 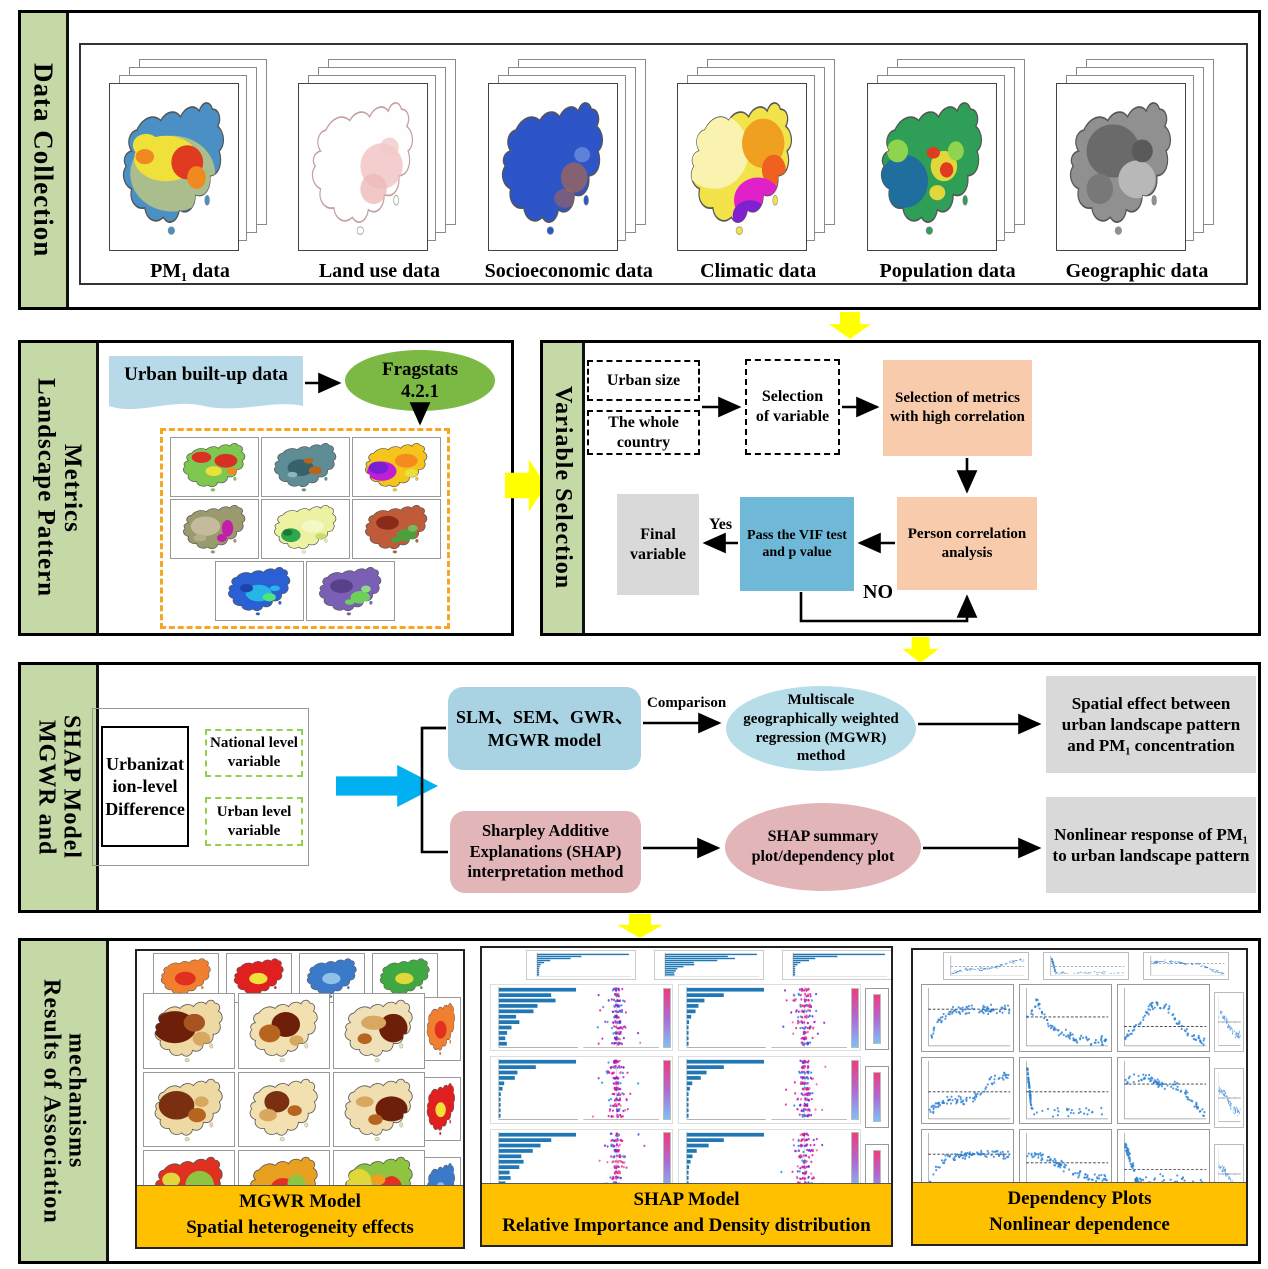 I want to click on dependency-plot-grid, so click(x=1065, y=1083).